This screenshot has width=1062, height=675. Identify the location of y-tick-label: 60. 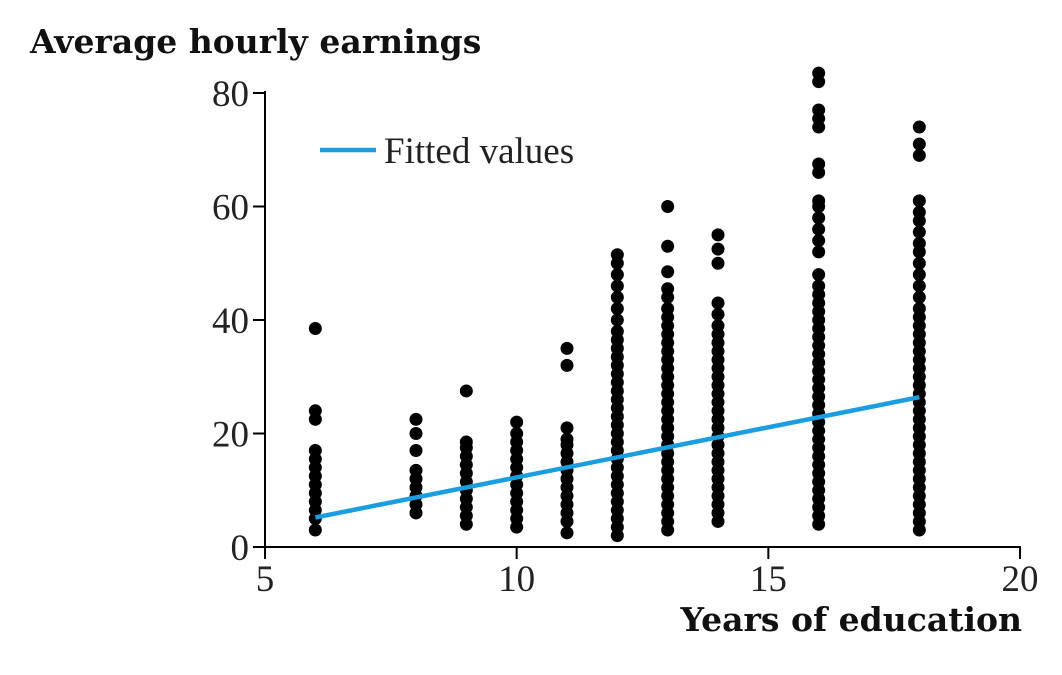
(230, 208).